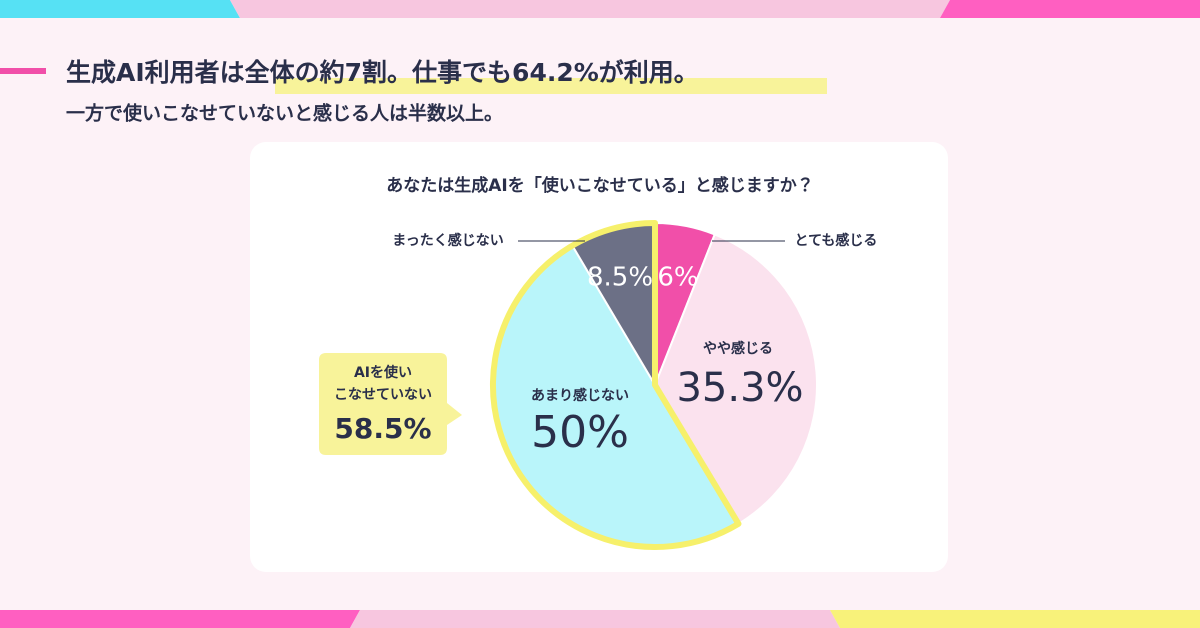  Describe the element at coordinates (580, 432) in the screenshot. I see `value-label: 50%` at that location.